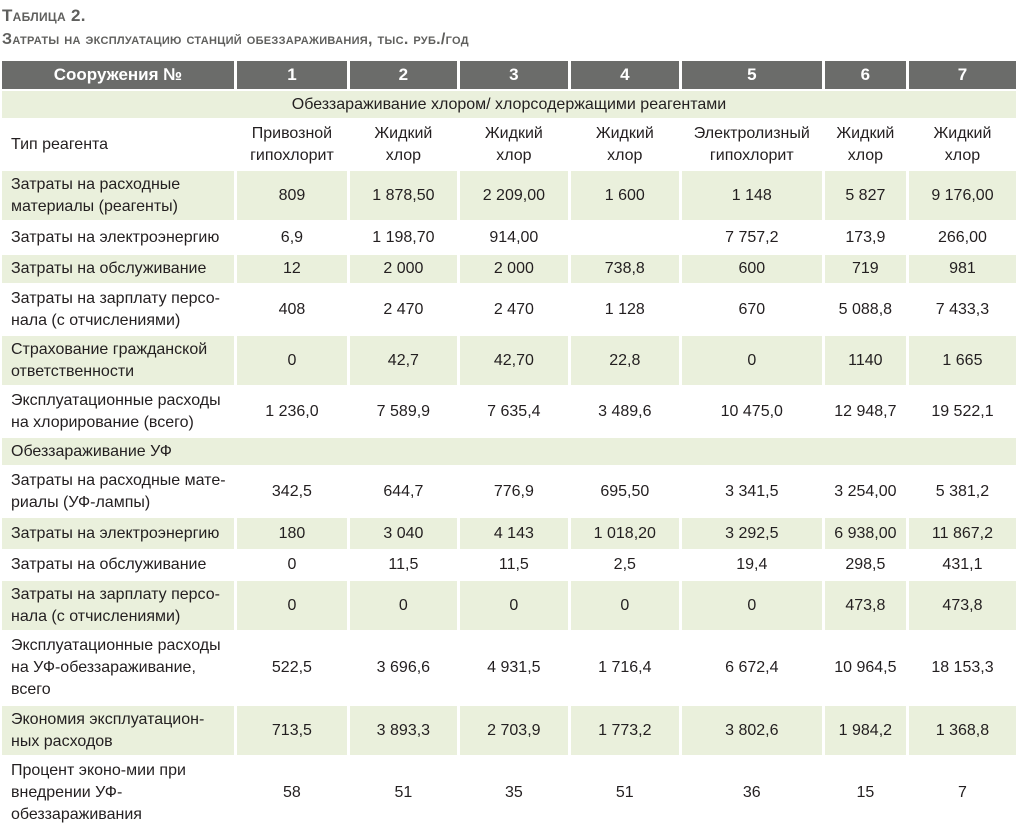 The height and width of the screenshot is (831, 1024). What do you see at coordinates (403, 144) in the screenshot?
I see `cell-station-2: Жидкий хлор` at bounding box center [403, 144].